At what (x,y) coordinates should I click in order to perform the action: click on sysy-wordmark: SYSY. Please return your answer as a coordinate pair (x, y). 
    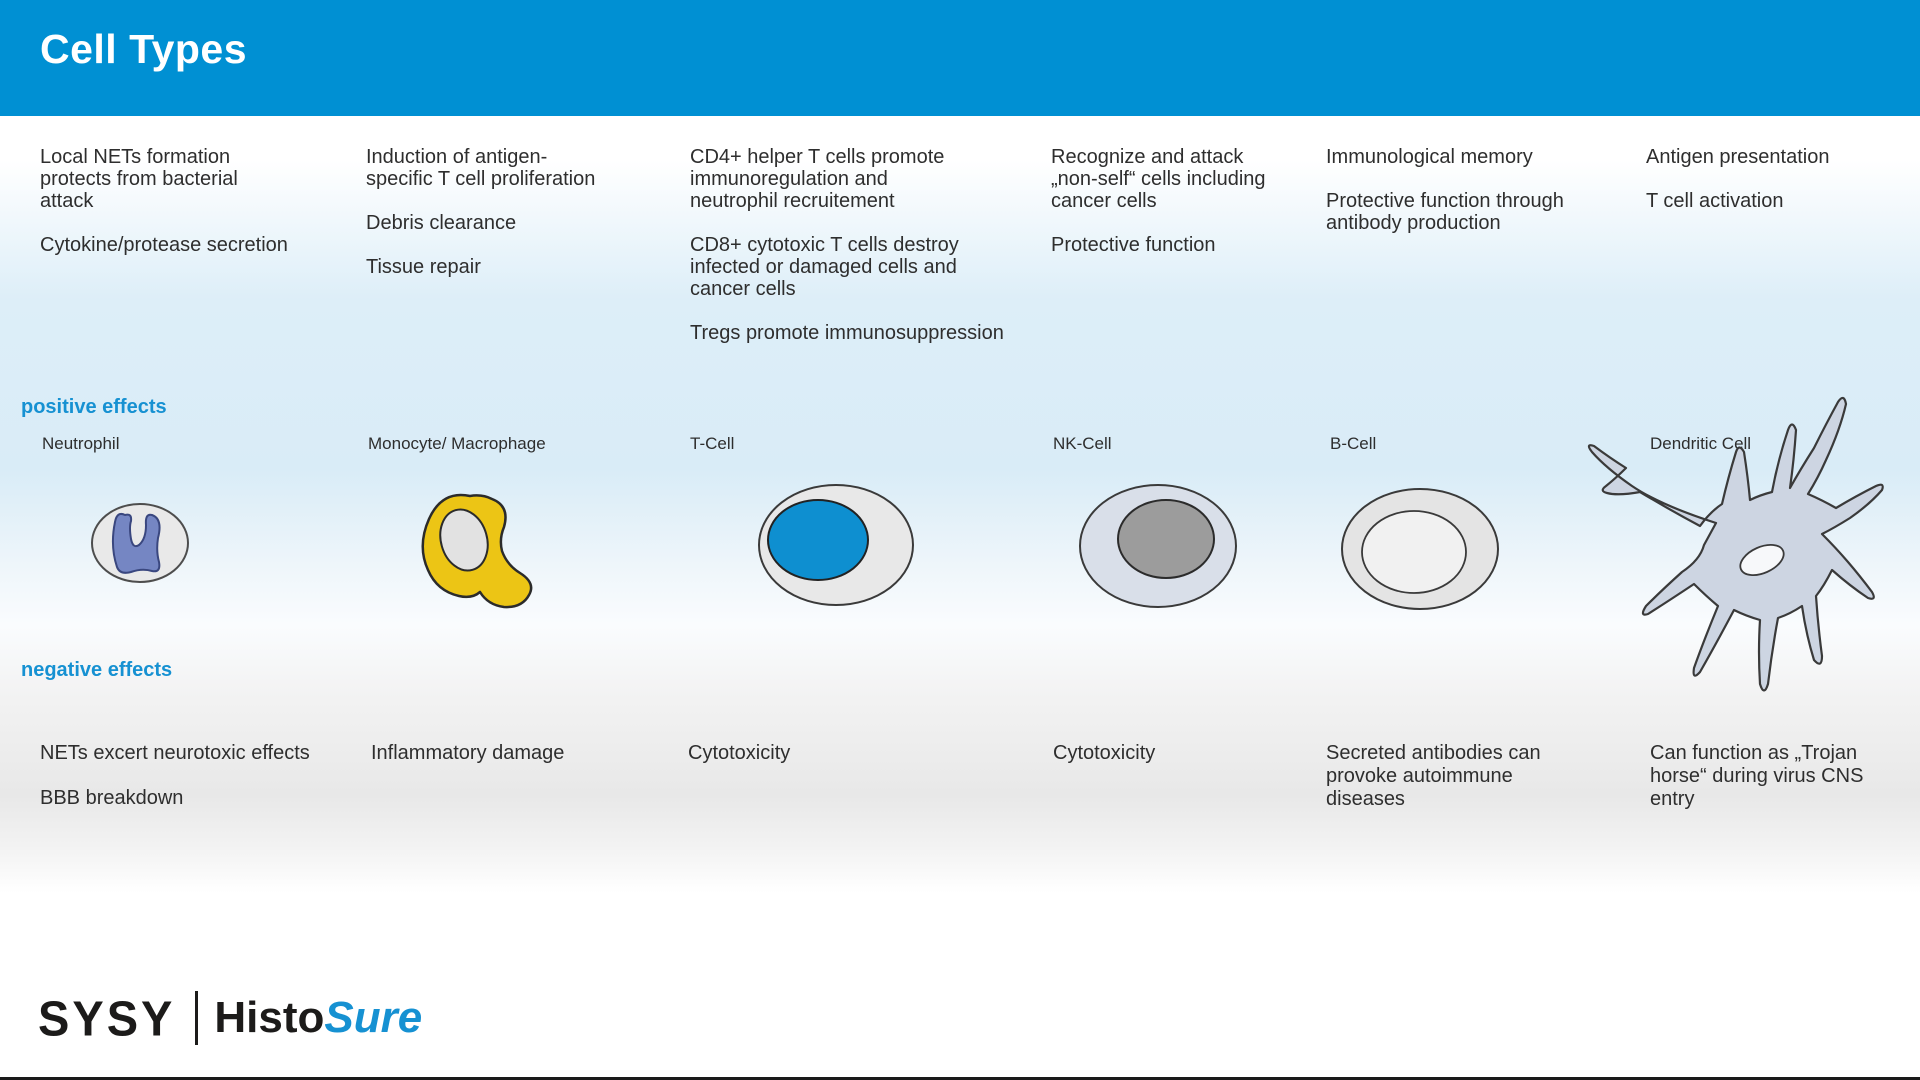
    Looking at the image, I should click on (107, 1018).